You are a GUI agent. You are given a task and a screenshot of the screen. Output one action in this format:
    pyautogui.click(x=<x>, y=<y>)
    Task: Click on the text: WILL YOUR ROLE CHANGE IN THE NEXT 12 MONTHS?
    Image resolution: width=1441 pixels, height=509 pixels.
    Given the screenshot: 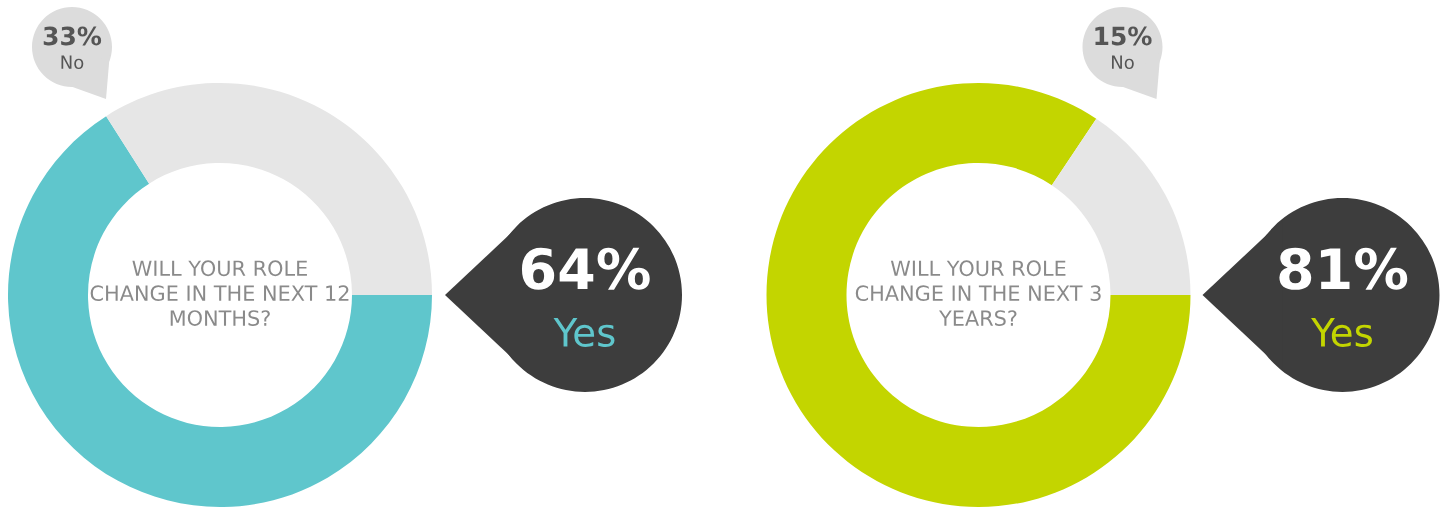 What is the action you would take?
    pyautogui.click(x=219, y=293)
    